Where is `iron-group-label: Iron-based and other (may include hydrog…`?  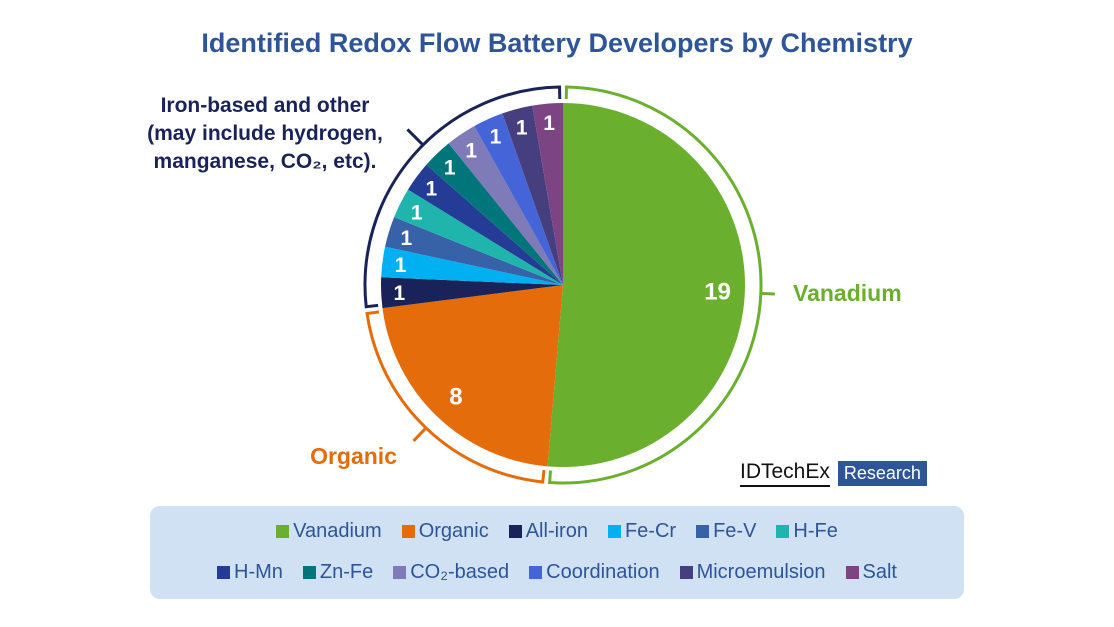 iron-group-label: Iron-based and other (may include hydrog… is located at coordinates (265, 134).